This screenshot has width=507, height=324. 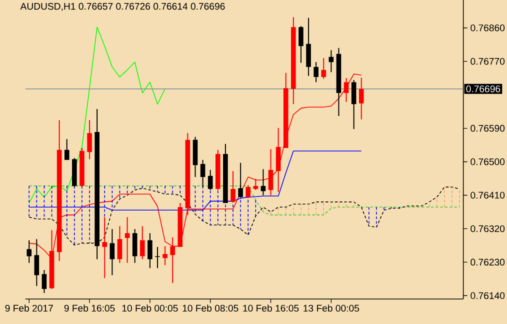 I want to click on y-tick-label: 0.76320, so click(x=487, y=228).